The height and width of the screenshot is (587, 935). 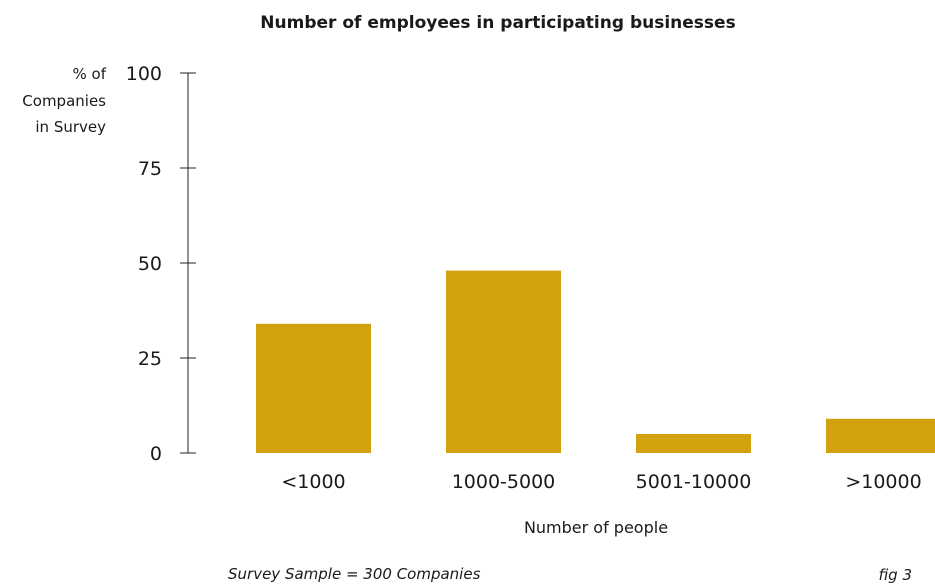 What do you see at coordinates (150, 264) in the screenshot?
I see `y-tick-label: 50` at bounding box center [150, 264].